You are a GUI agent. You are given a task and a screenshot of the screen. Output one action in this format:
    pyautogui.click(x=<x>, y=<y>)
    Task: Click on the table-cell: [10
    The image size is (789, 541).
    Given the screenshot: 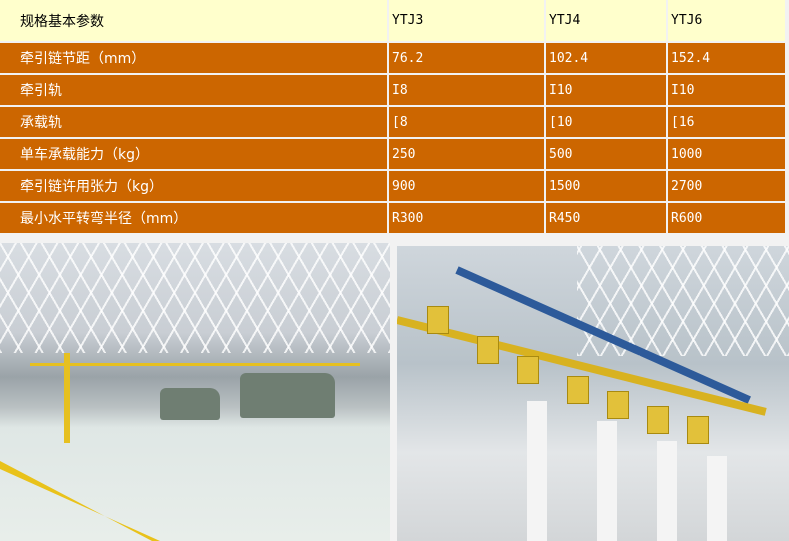 What is the action you would take?
    pyautogui.click(x=606, y=122)
    